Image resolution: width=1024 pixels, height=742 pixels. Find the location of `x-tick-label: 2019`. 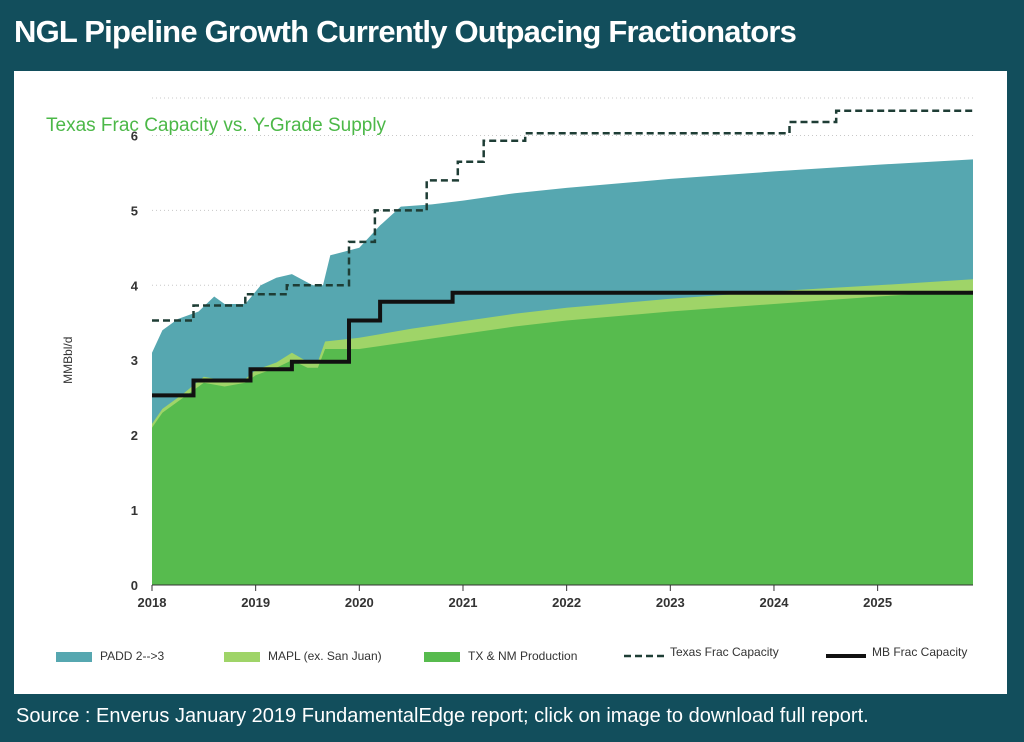

x-tick-label: 2019 is located at coordinates (255, 602).